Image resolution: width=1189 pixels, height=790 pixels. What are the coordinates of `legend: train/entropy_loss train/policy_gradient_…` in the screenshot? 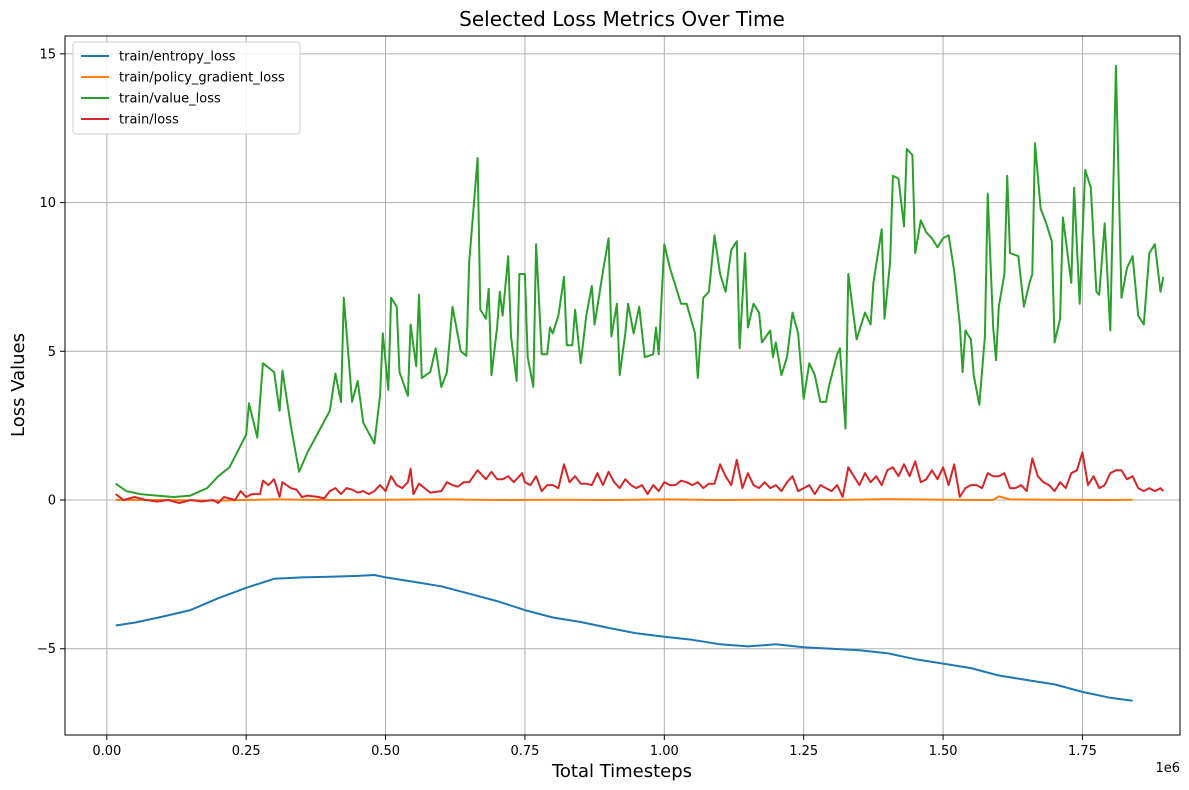 It's located at (186, 88).